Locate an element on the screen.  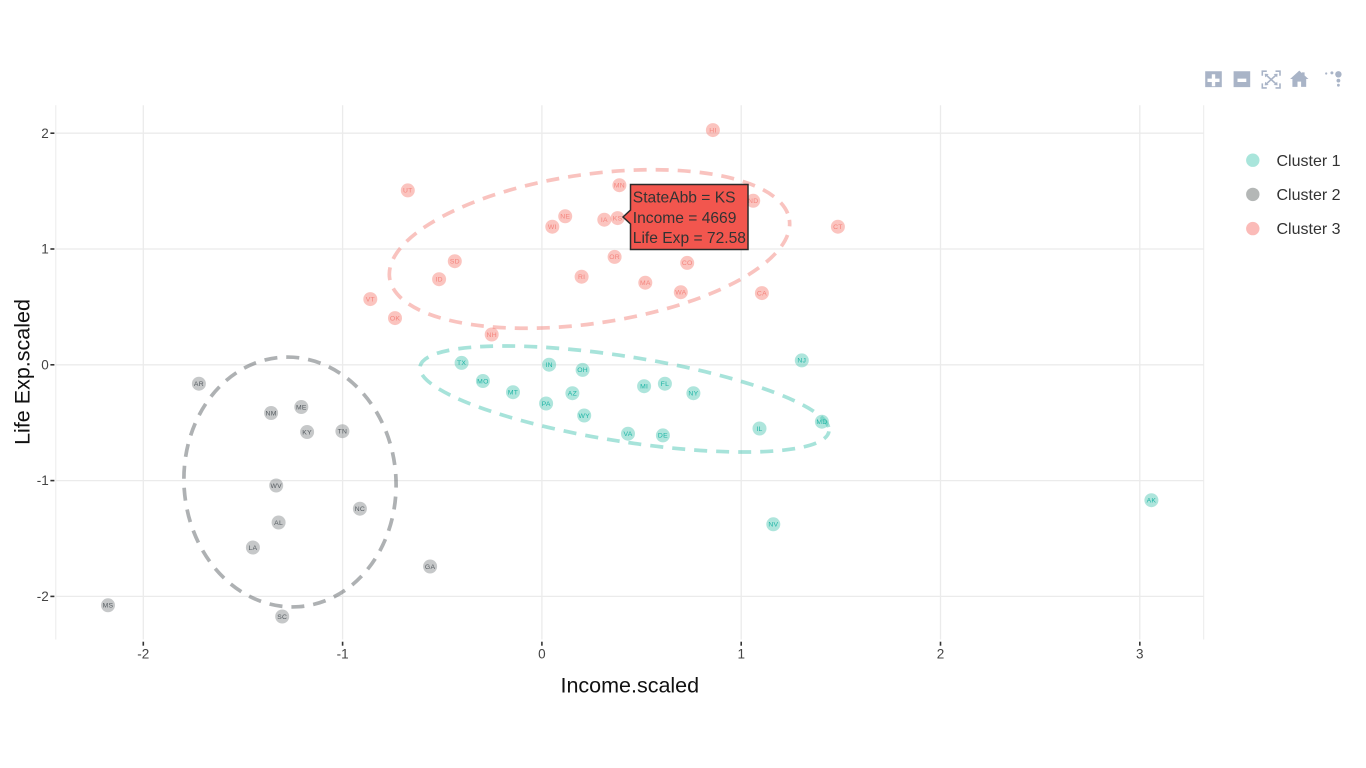
svg-text: IL is located at coordinates (759, 429).